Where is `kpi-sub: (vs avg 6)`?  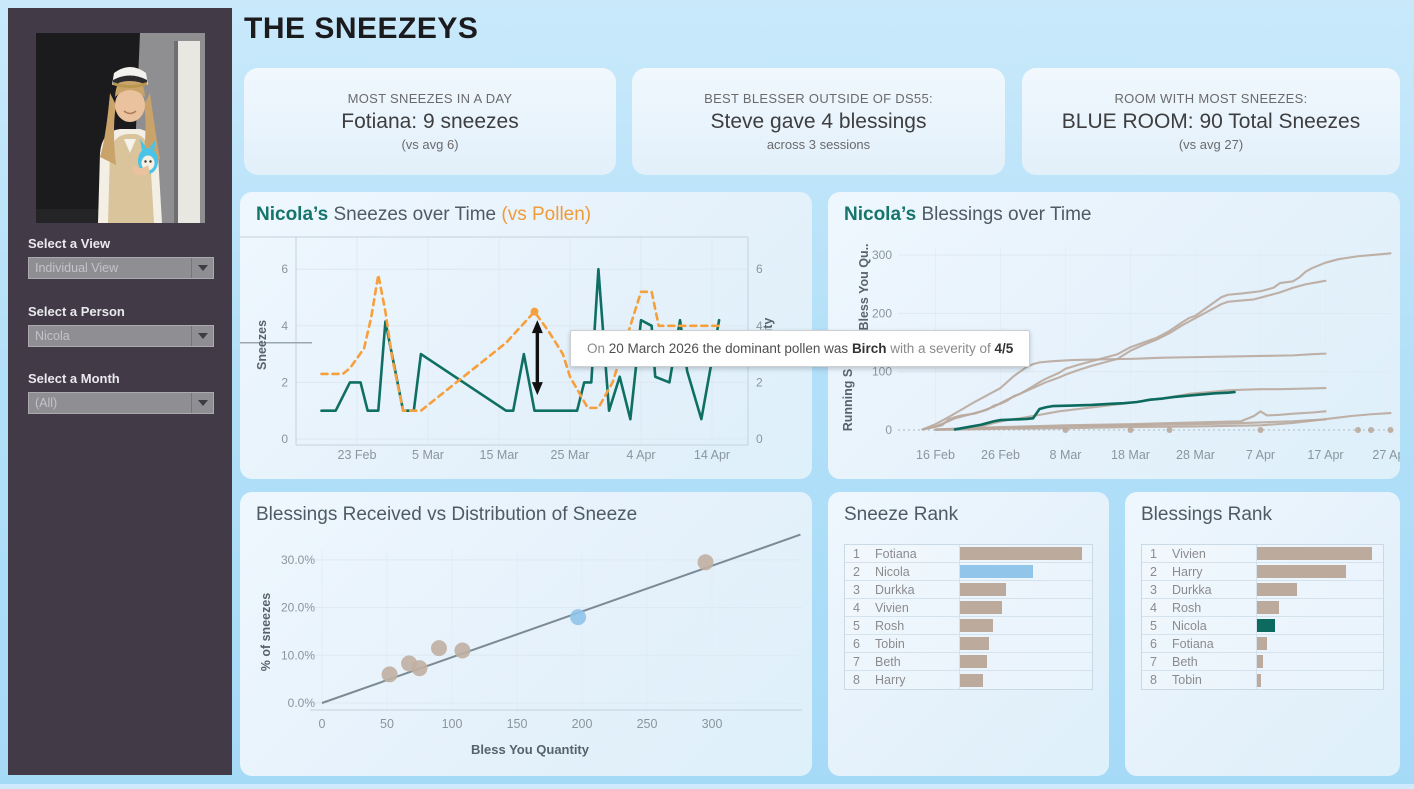
kpi-sub: (vs avg 6) is located at coordinates (430, 144).